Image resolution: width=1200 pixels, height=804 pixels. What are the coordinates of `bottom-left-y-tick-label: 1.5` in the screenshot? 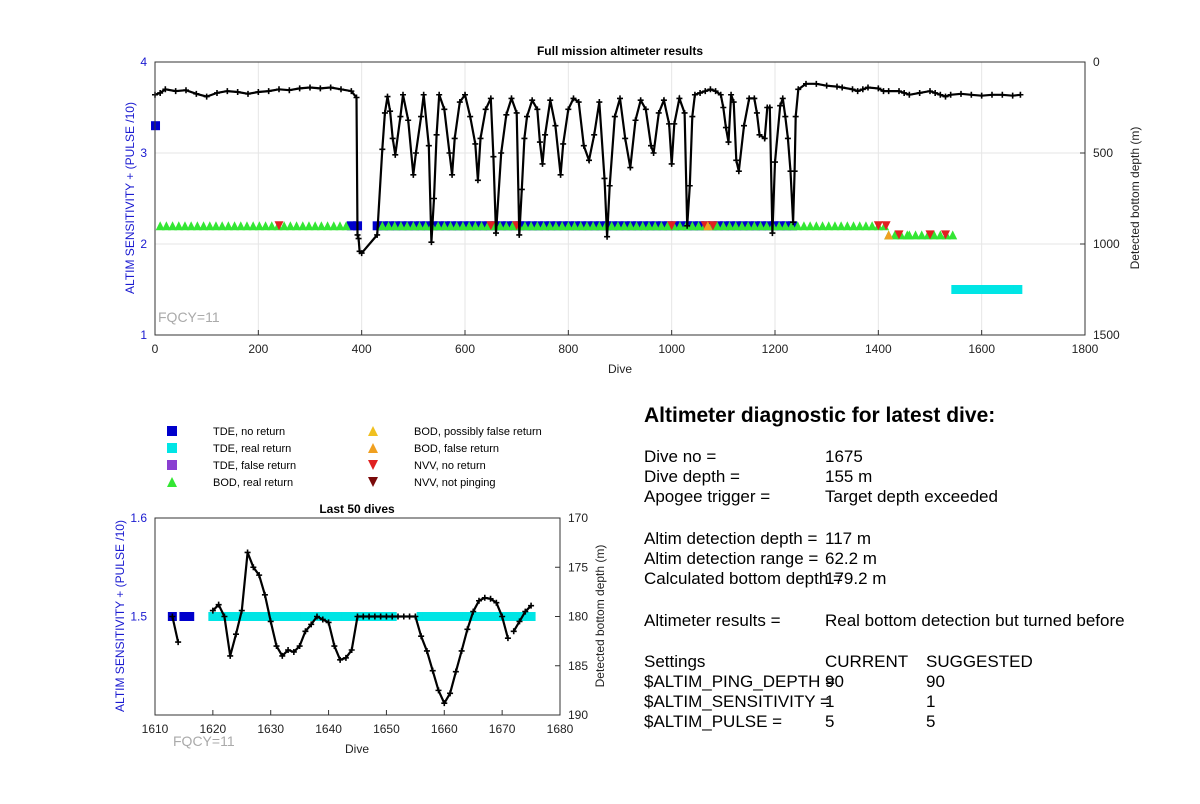 It's located at (138, 617).